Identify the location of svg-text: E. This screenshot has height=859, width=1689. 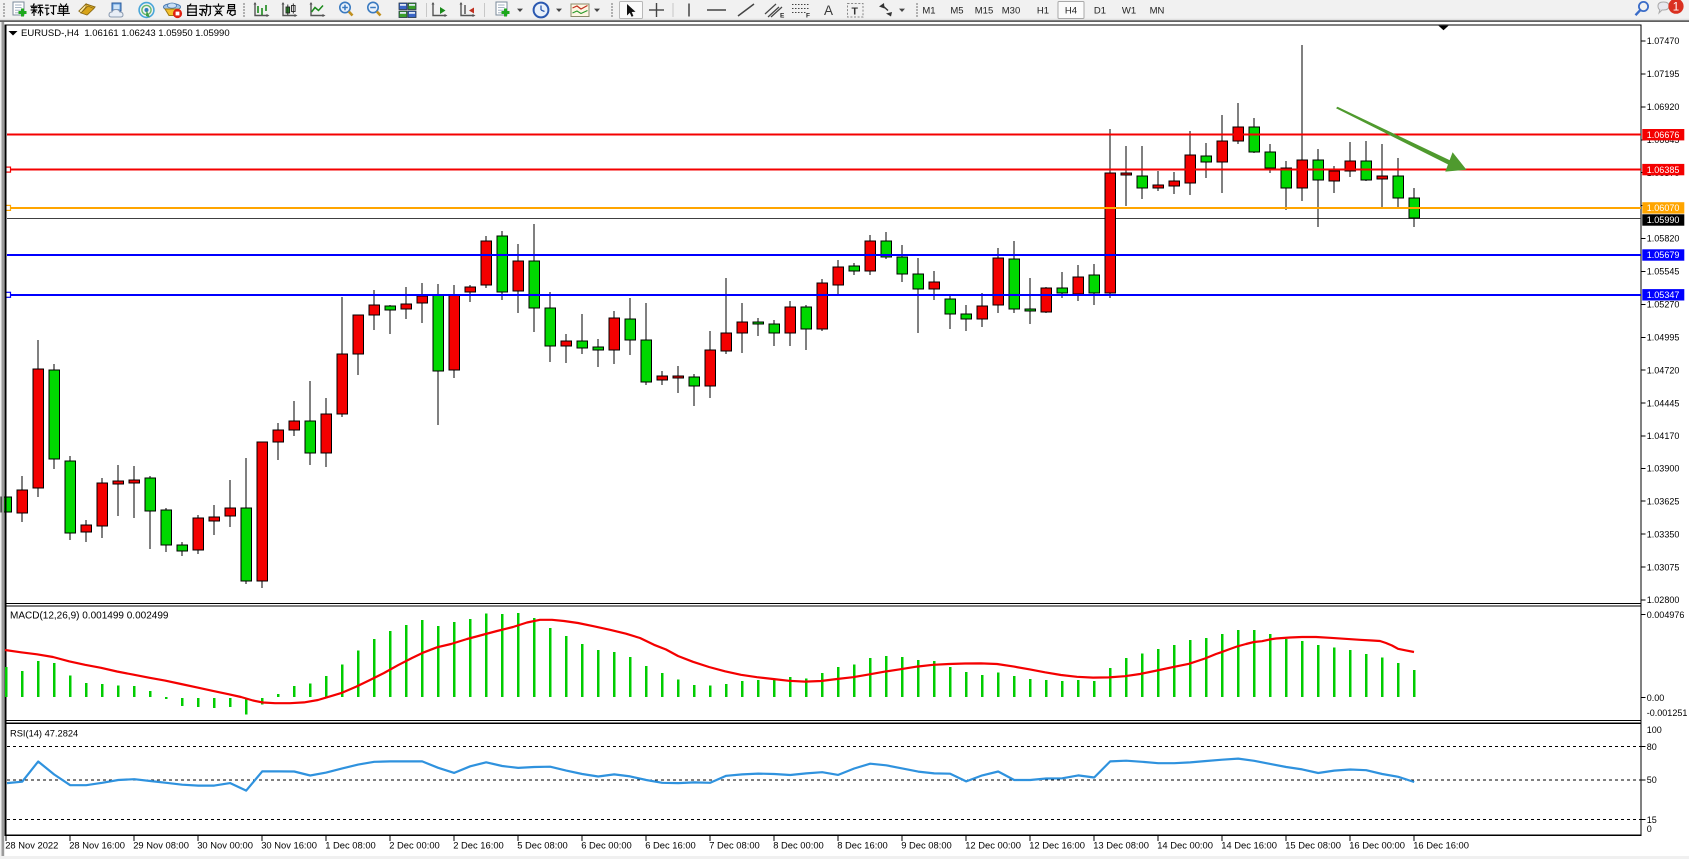
(782, 16).